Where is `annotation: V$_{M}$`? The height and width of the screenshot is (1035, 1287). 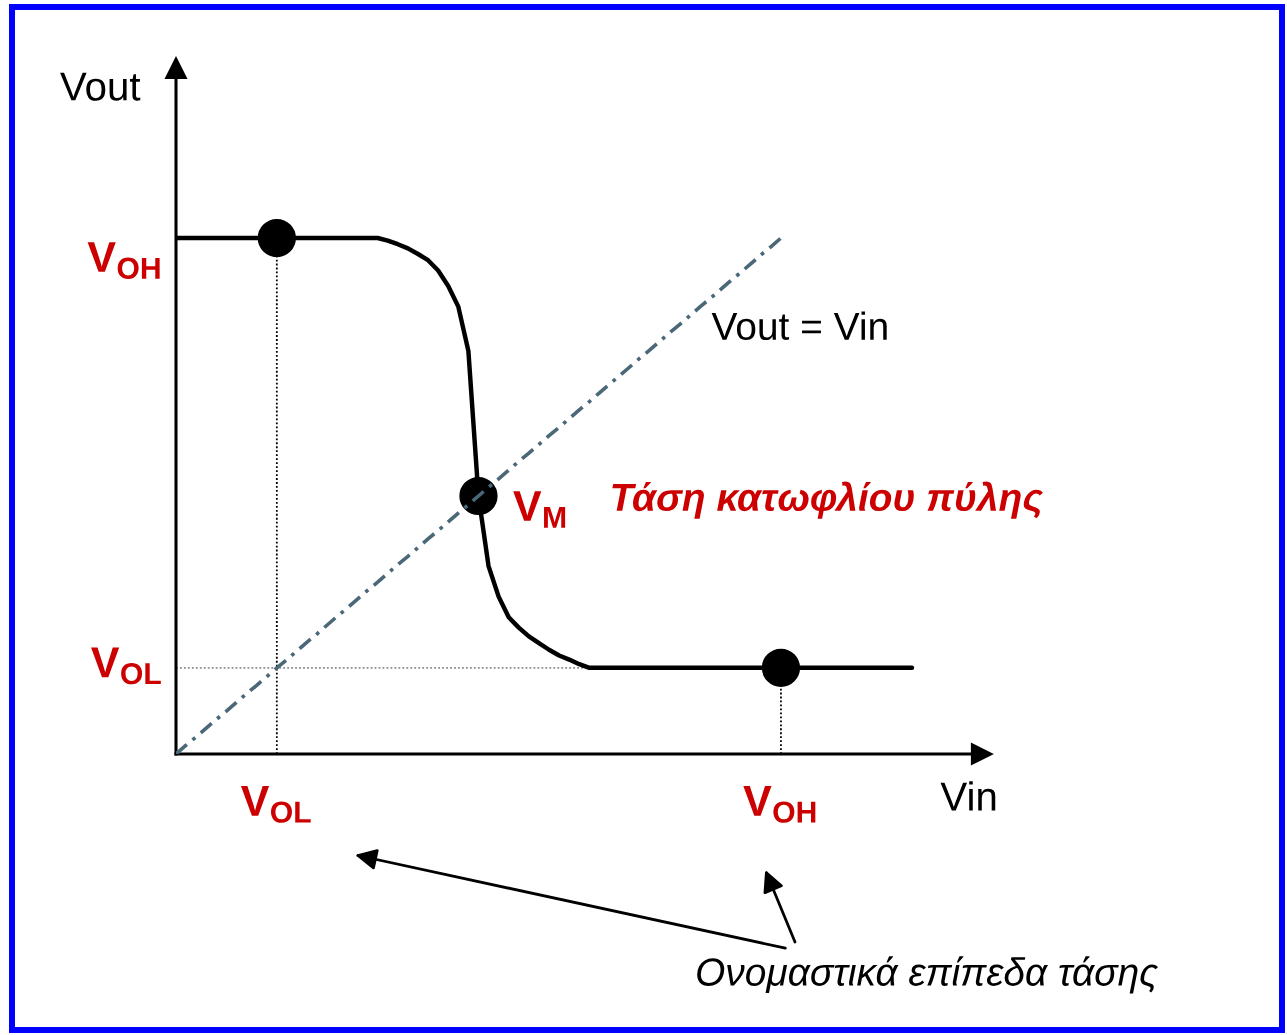
annotation: V$_{M}$ is located at coordinates (539, 509).